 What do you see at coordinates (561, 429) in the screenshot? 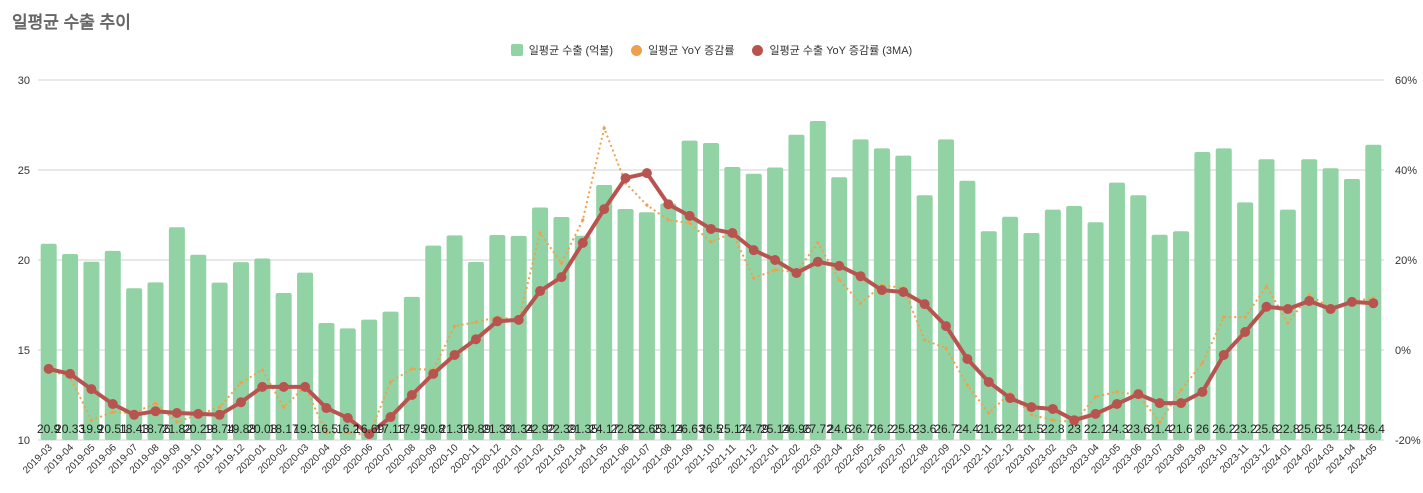
I see `bar-data-label: 22.39` at bounding box center [561, 429].